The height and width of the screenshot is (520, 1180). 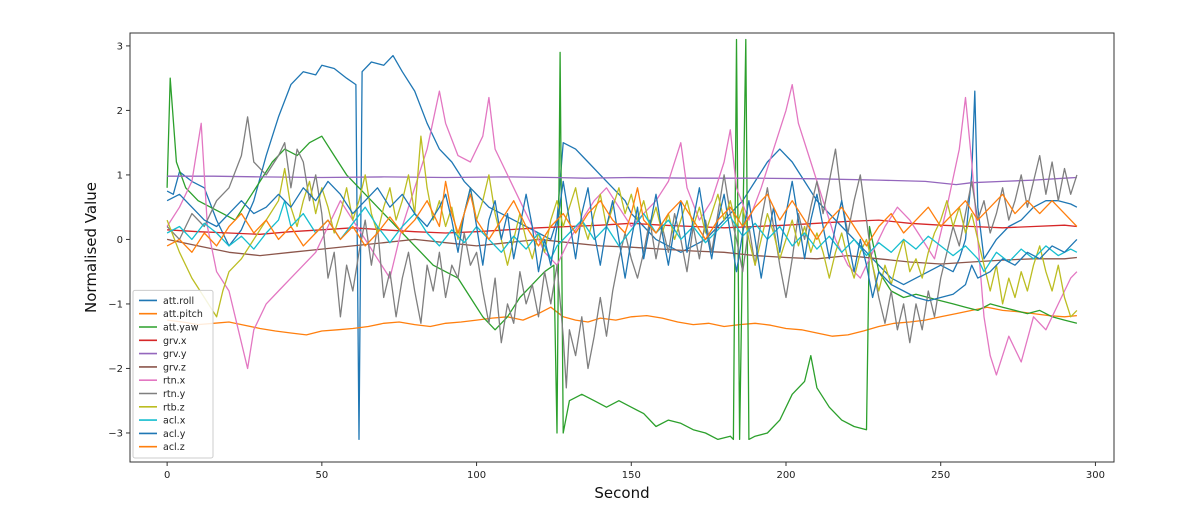 What do you see at coordinates (120, 175) in the screenshot?
I see `y-tick-label: 1` at bounding box center [120, 175].